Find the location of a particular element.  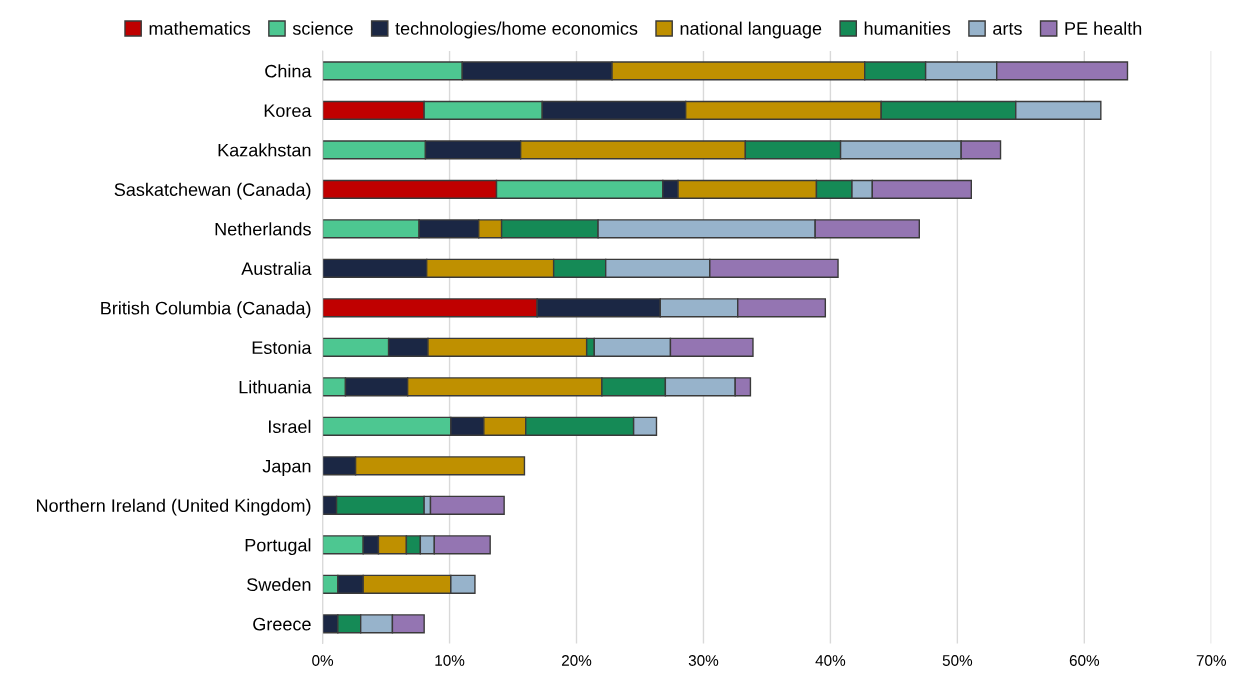

y-tick-label: Japan is located at coordinates (286, 468).